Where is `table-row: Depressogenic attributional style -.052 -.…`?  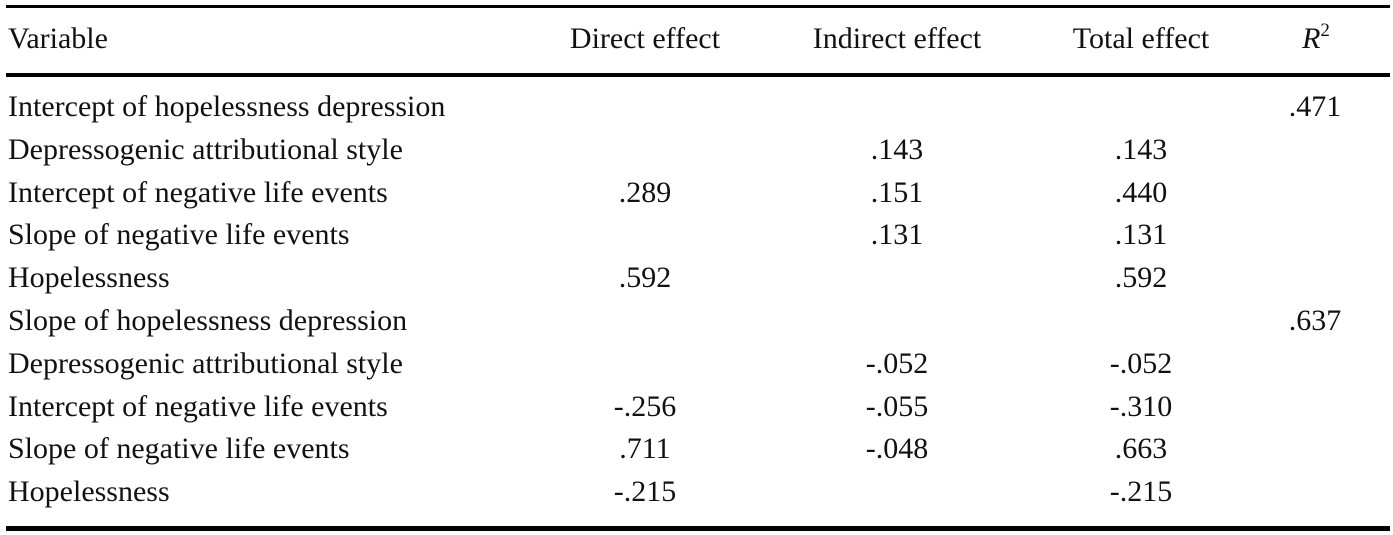
table-row: Depressogenic attributional style -.052 -.… is located at coordinates (696, 364).